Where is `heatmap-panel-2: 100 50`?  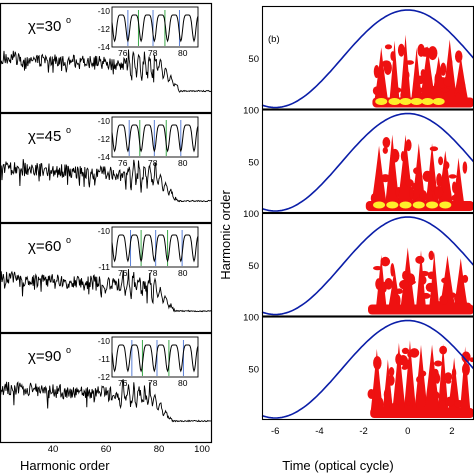 heatmap-panel-2: 100 50 is located at coordinates (358, 160).